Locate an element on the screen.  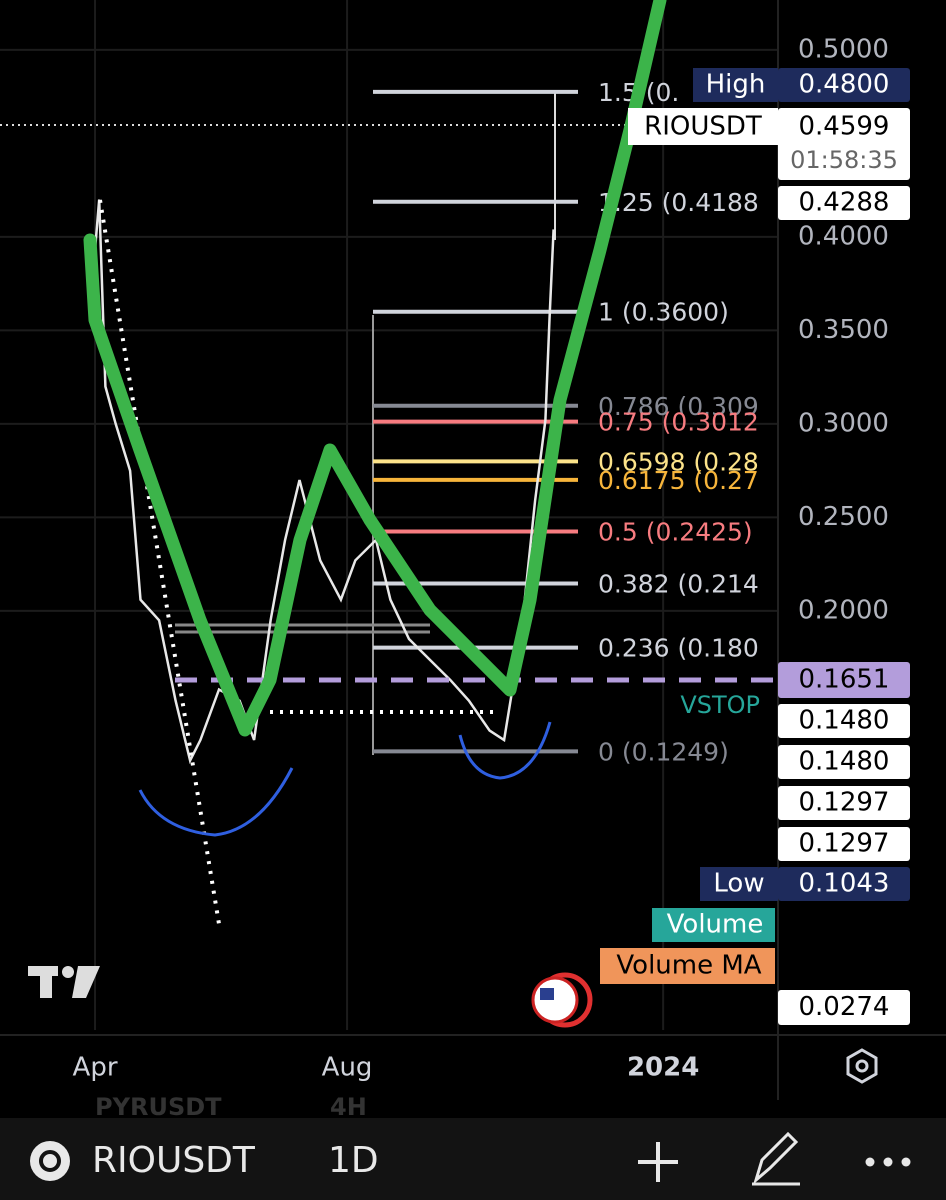
y-tick-label: 0.2500 is located at coordinates (843, 517).